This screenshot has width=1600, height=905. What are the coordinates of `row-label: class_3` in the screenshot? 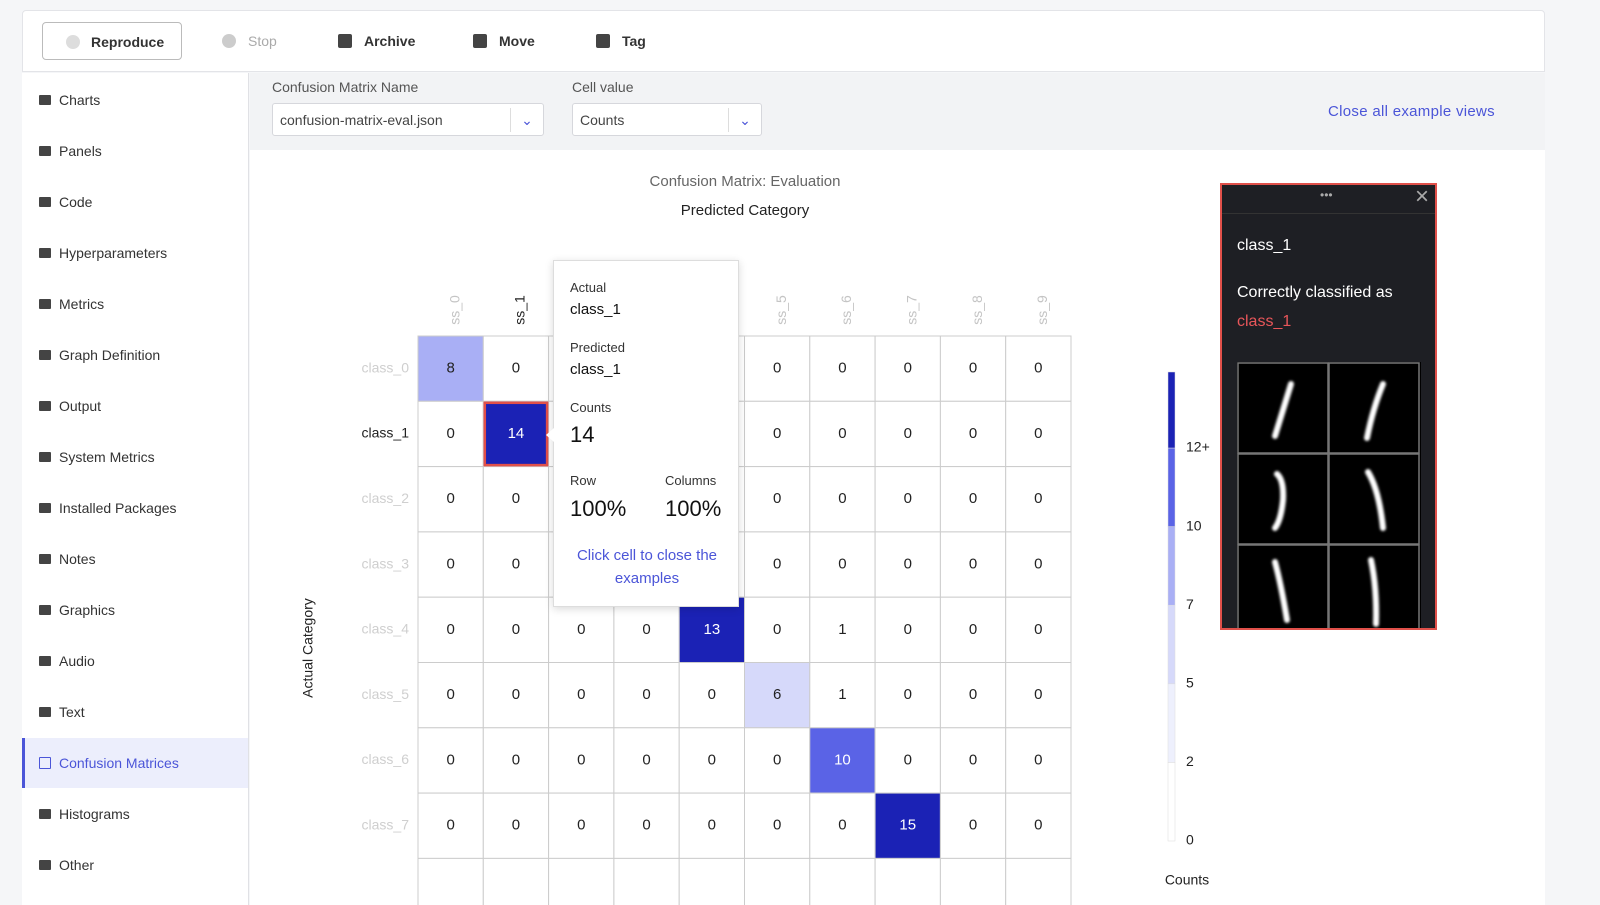 It's located at (386, 563).